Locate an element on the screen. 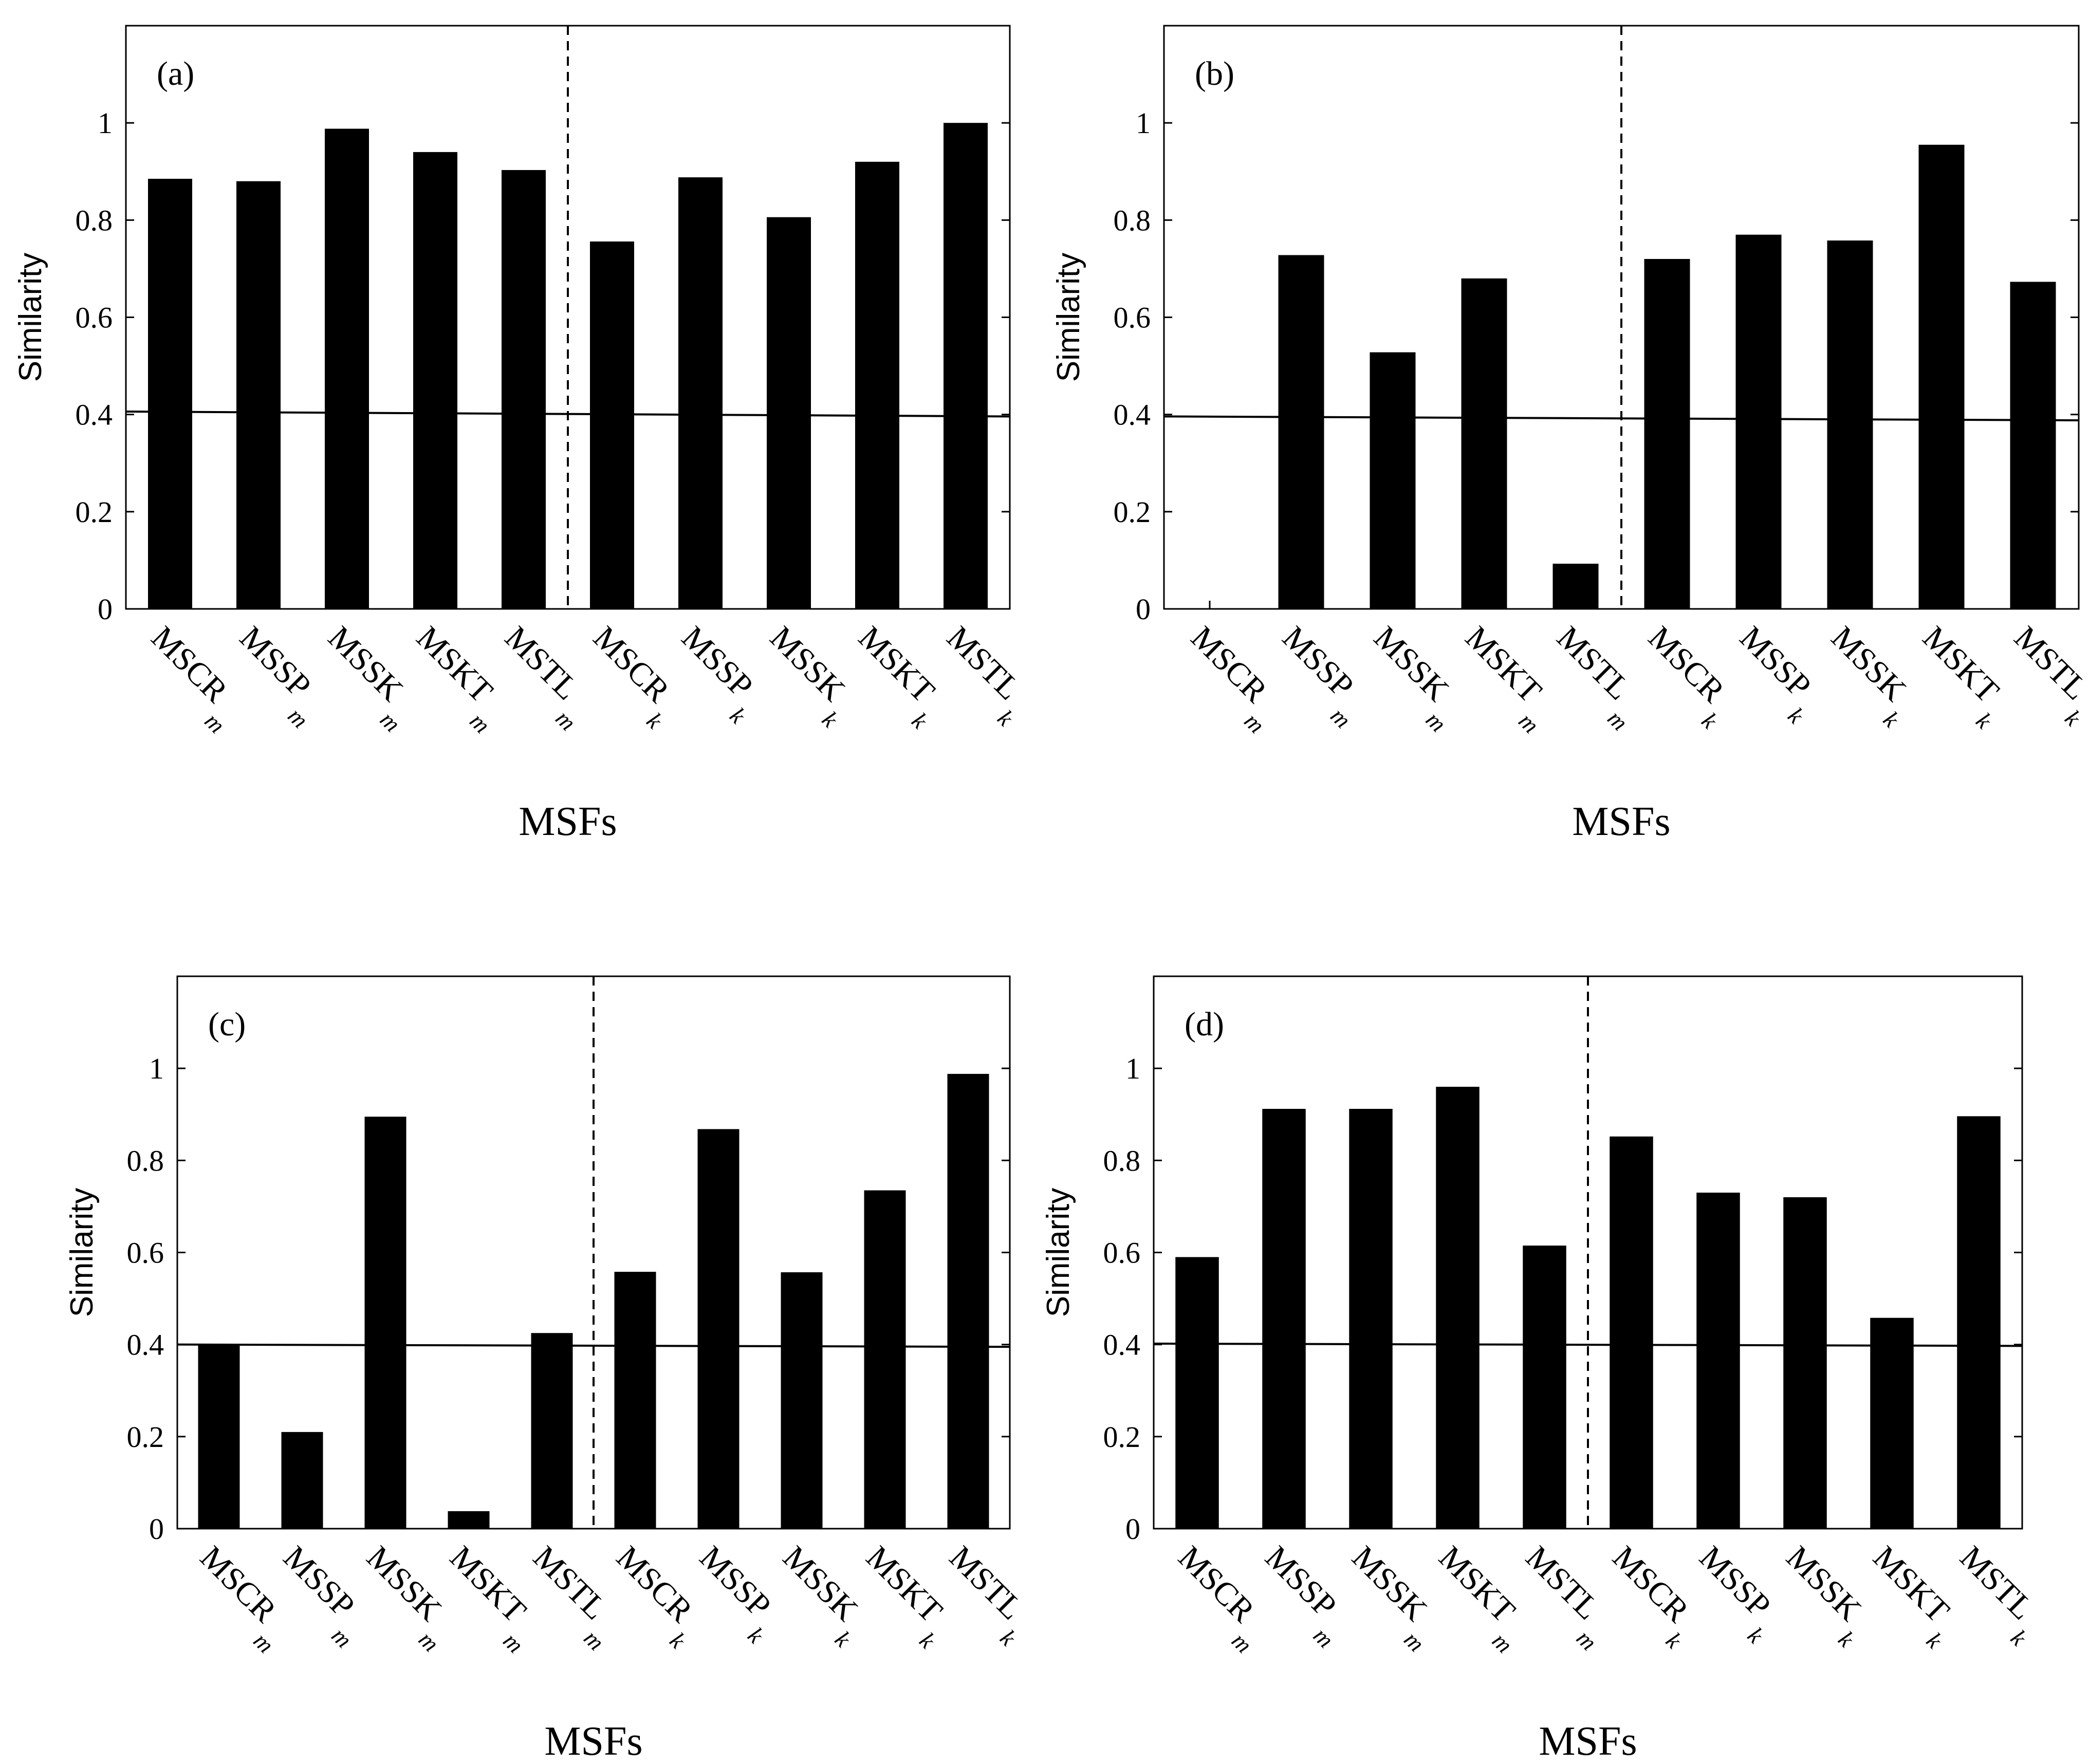 This screenshot has height=1764, width=2089. category-label-b-3: MSSKm is located at coordinates (1413, 678).